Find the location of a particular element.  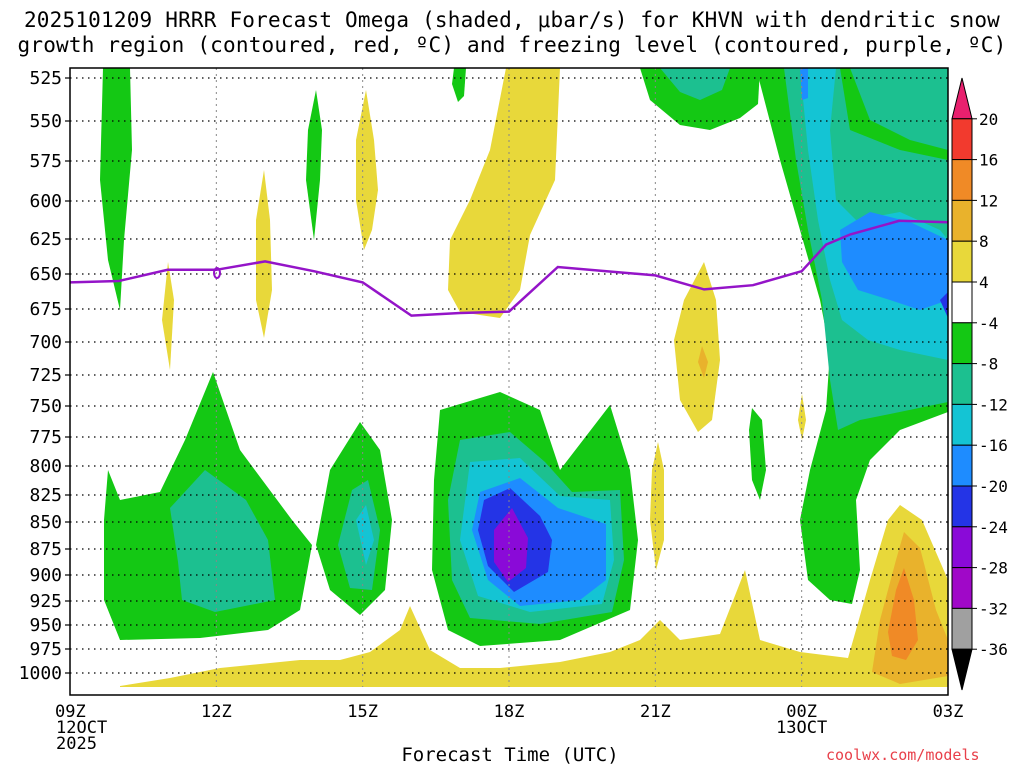

colorbar-label: 8 is located at coordinates (984, 241).